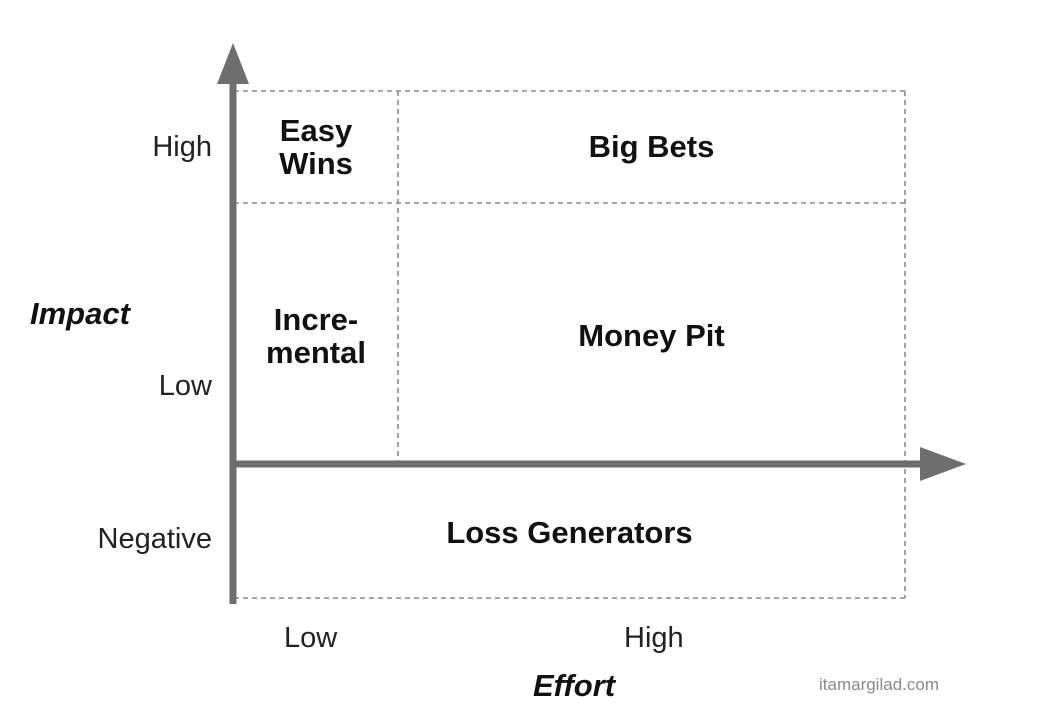  I want to click on loss-generators-label: Loss Generators, so click(569, 533).